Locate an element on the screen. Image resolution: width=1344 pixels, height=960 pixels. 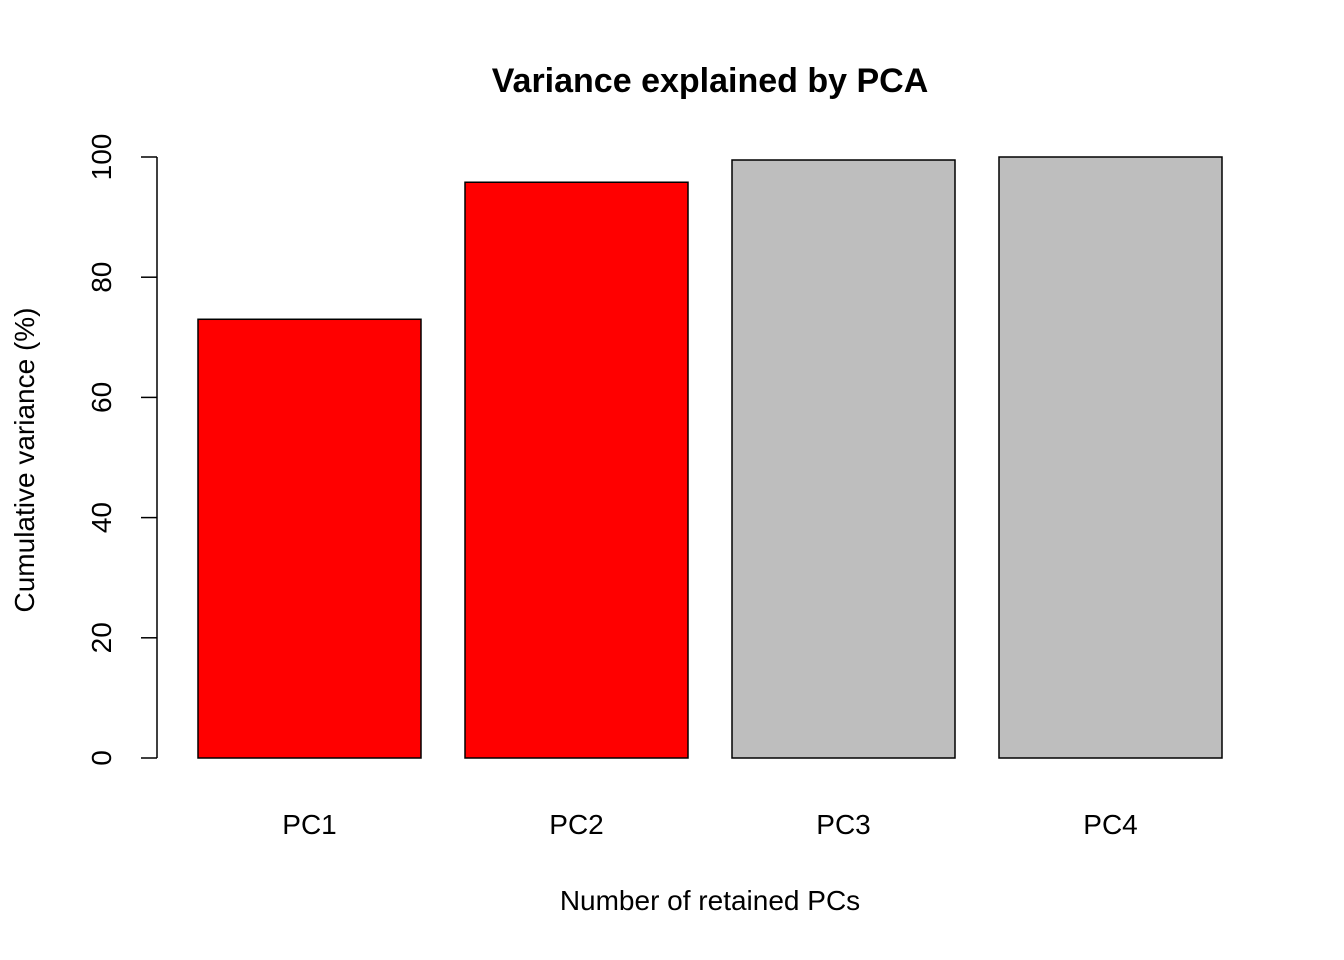
y-tick-label: 80 is located at coordinates (101, 277).